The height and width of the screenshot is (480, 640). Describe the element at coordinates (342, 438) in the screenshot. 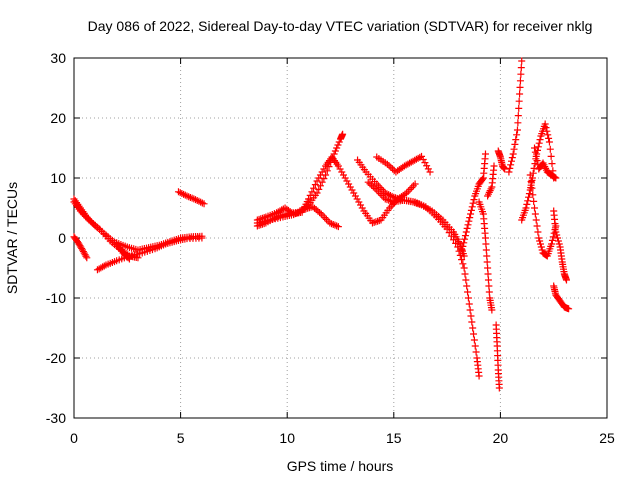

I see `x-tick-labels: 0 5 10 15 20 25` at that location.